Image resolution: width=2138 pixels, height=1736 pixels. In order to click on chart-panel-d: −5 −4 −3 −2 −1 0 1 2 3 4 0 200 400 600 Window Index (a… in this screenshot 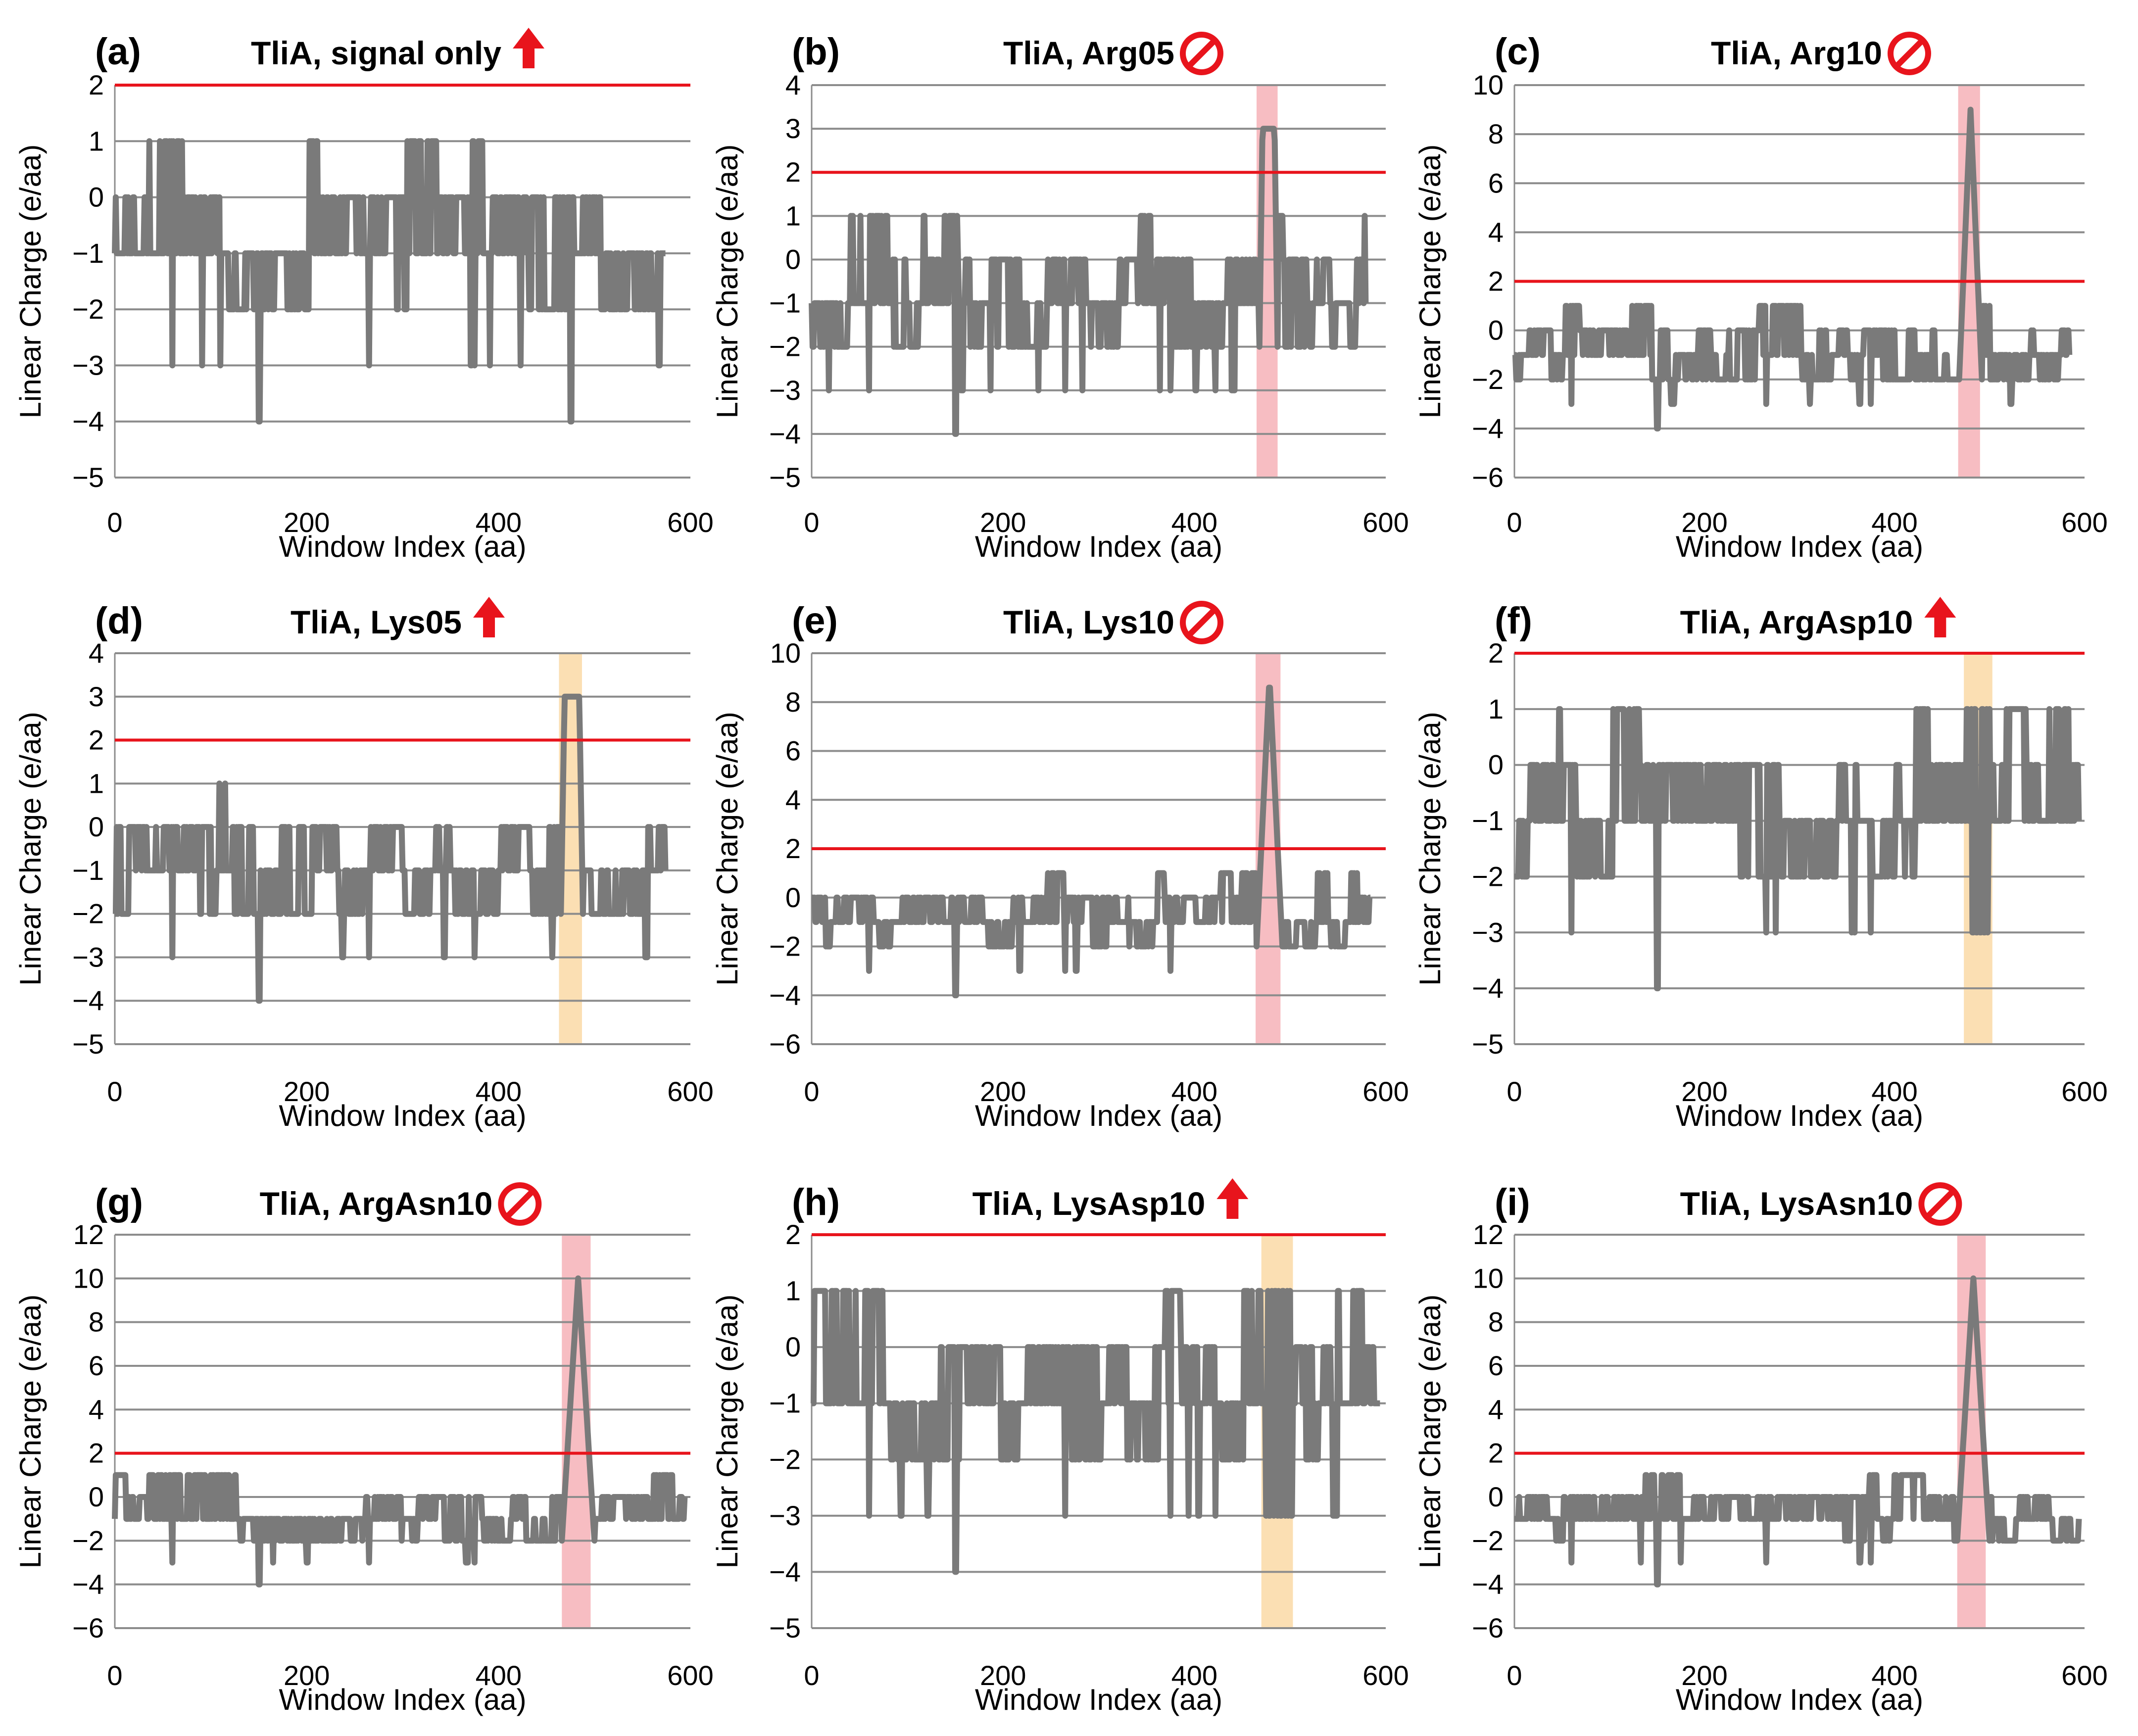, I will do `click(364, 864)`.